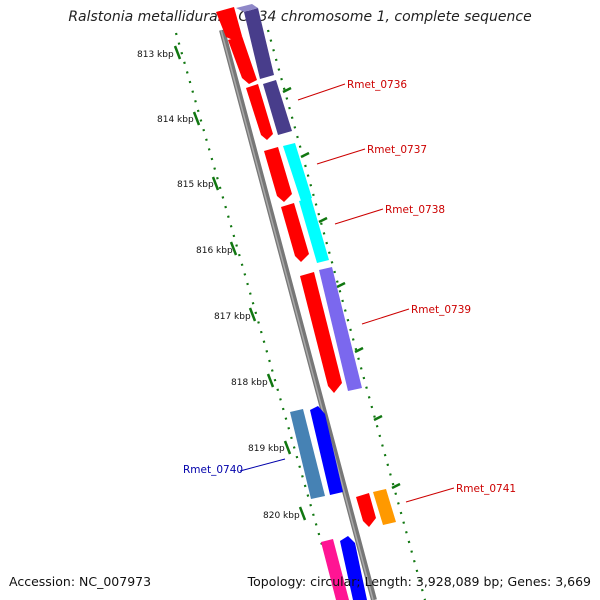 This screenshot has height=600, width=600. Describe the element at coordinates (213, 470) in the screenshot. I see `gene-label-rmet-0740: Rmet_0740` at that location.